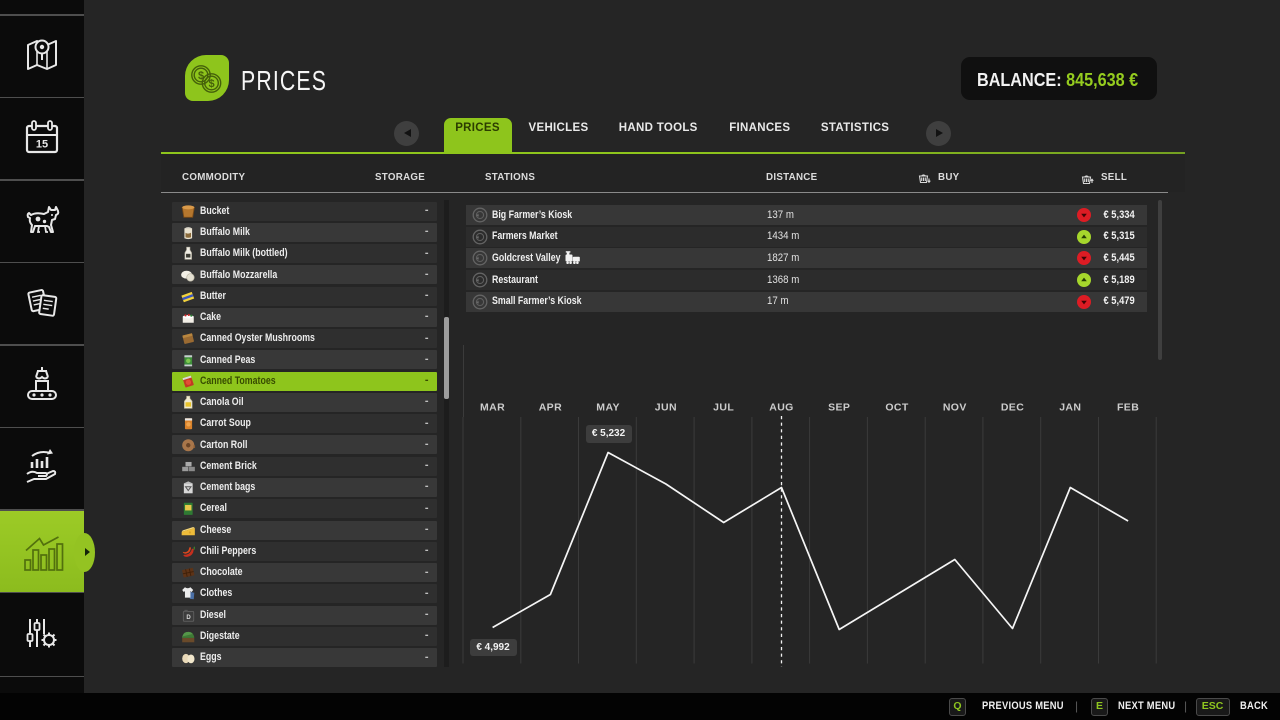 The width and height of the screenshot is (1280, 720). I want to click on svg-text: APR, so click(550, 408).